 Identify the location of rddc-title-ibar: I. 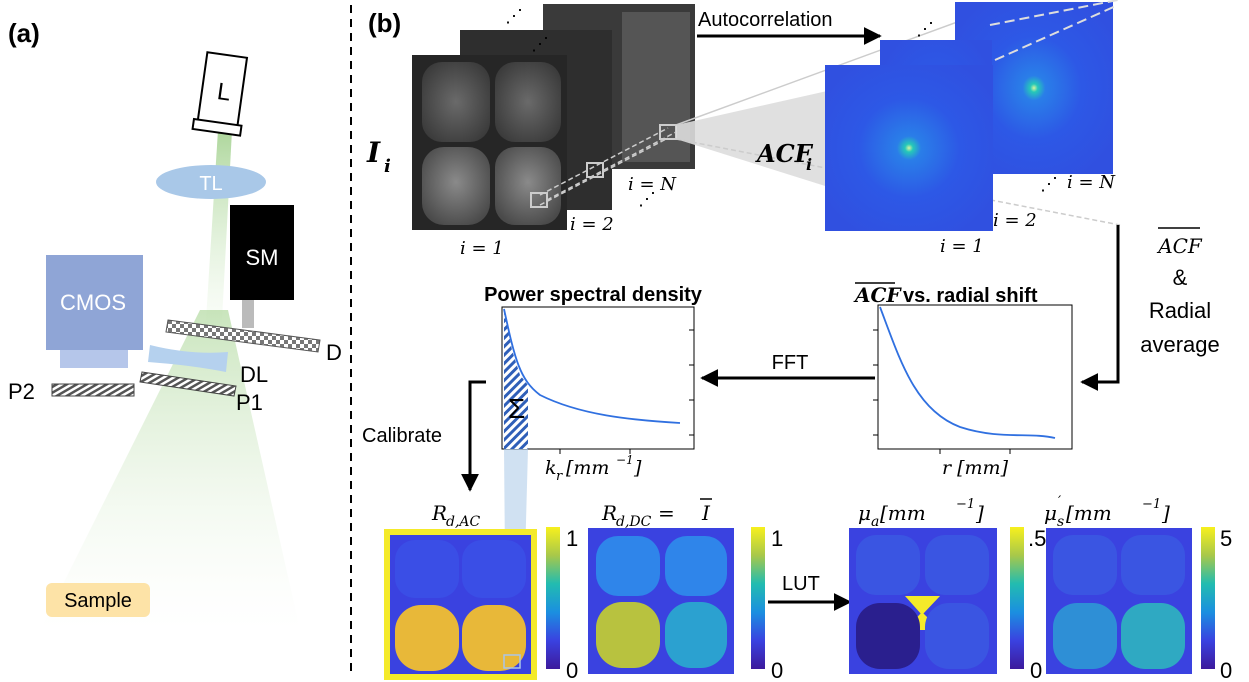
(706, 513).